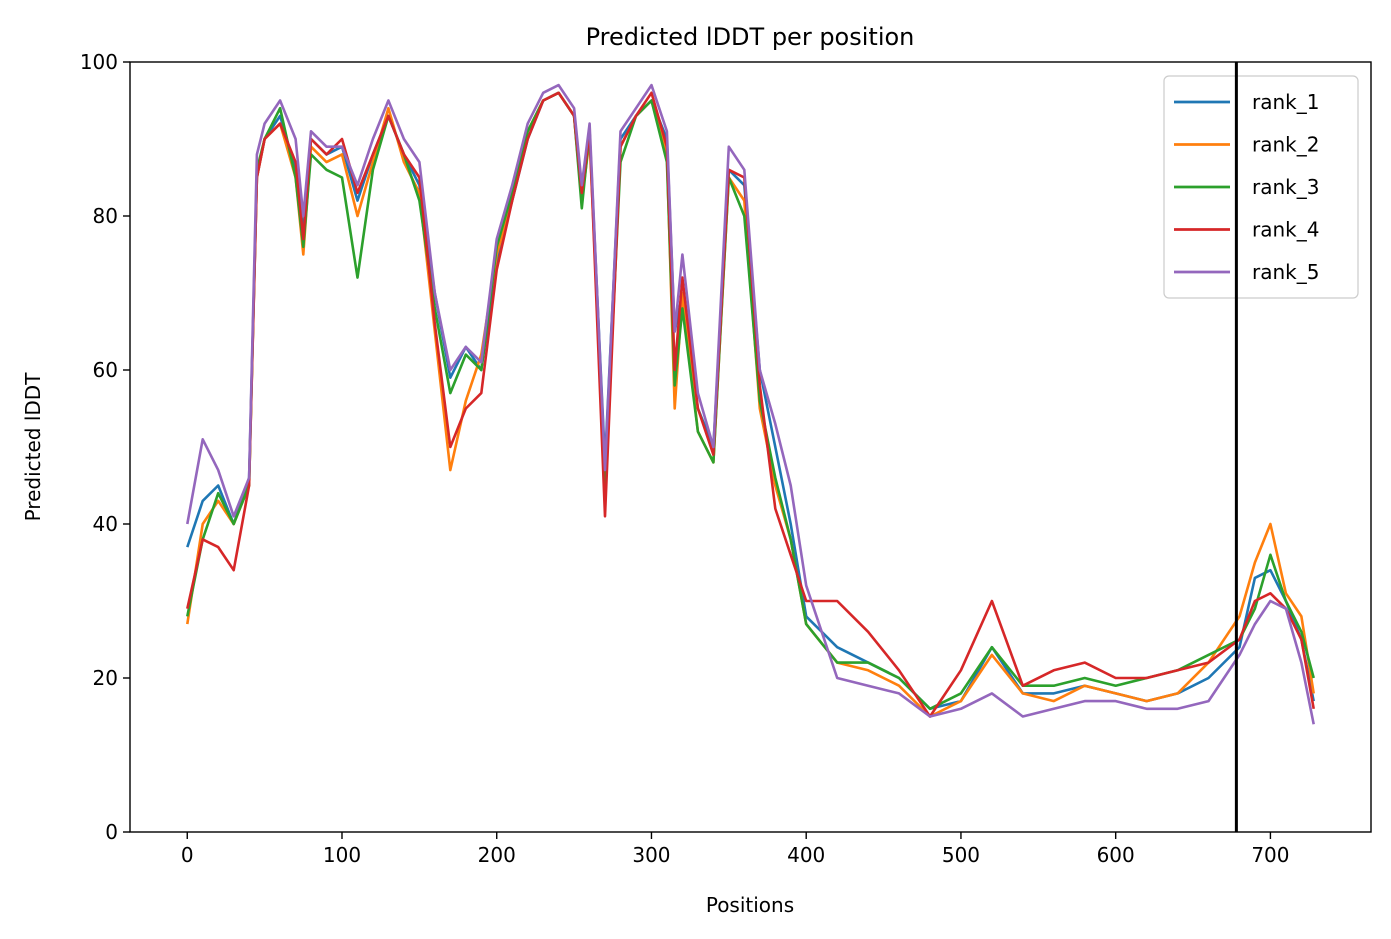  I want to click on legend-box, so click(1261, 187).